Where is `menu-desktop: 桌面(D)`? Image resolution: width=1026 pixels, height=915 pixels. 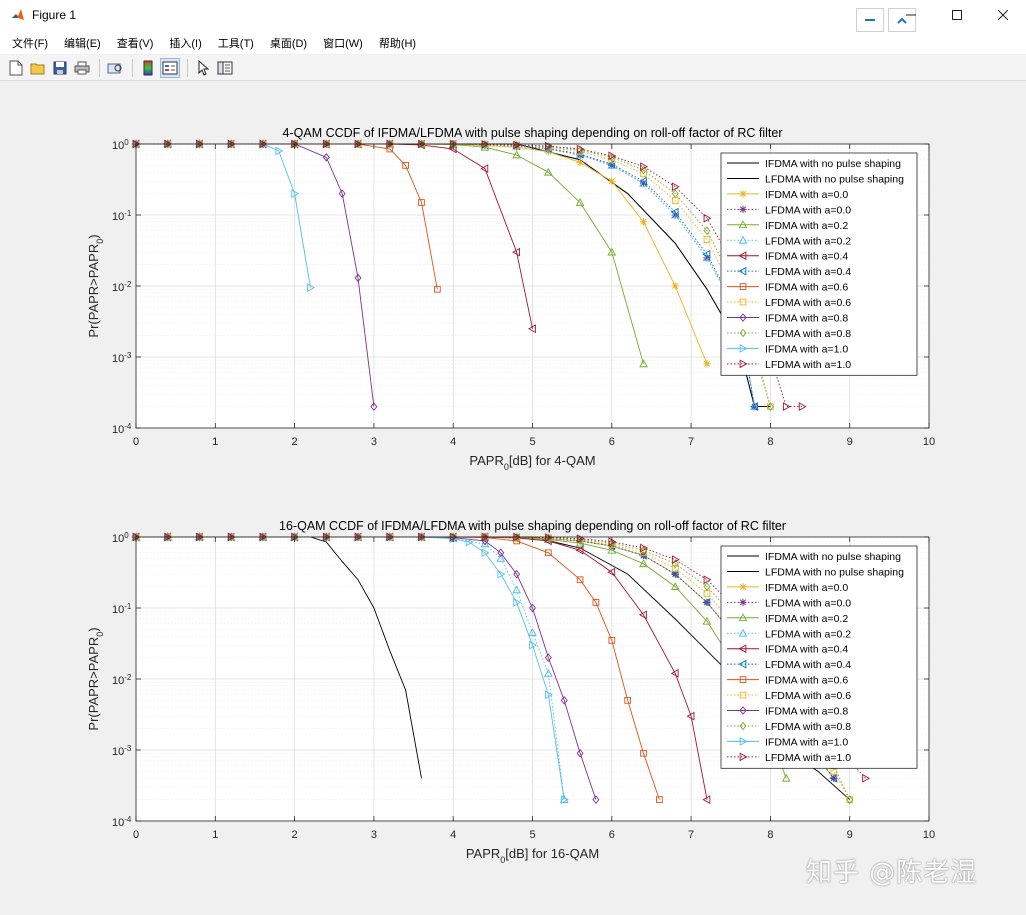 menu-desktop: 桌面(D) is located at coordinates (288, 44).